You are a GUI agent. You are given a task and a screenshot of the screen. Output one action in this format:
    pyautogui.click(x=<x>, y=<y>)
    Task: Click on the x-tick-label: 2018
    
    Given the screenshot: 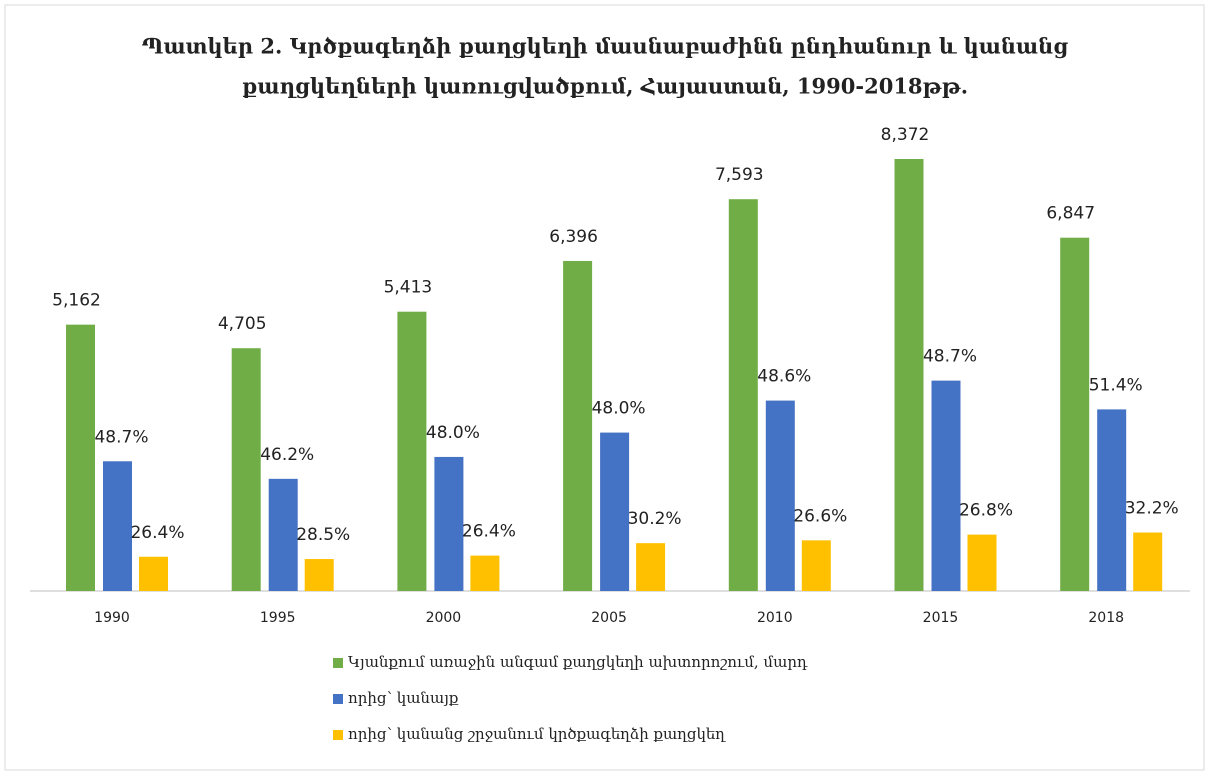 What is the action you would take?
    pyautogui.click(x=1106, y=618)
    